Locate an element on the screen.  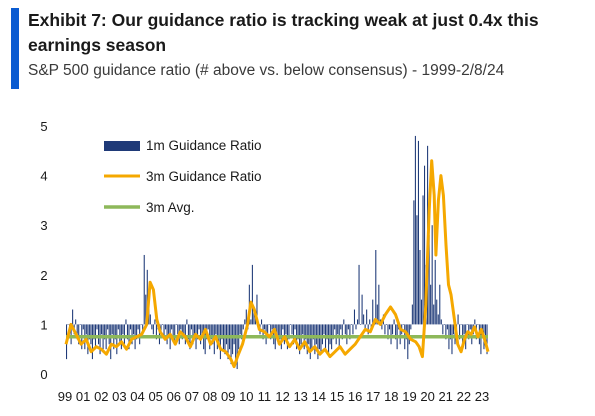
x-tick-label: 13 is located at coordinates (300, 396).